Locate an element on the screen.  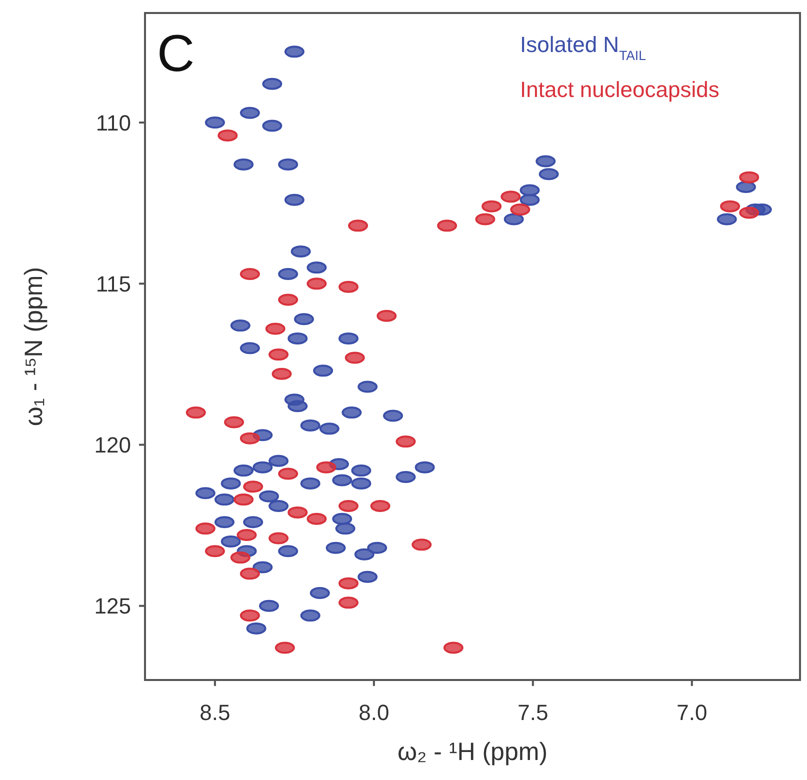
text: Intact nucleocapsids is located at coordinates (620, 89).